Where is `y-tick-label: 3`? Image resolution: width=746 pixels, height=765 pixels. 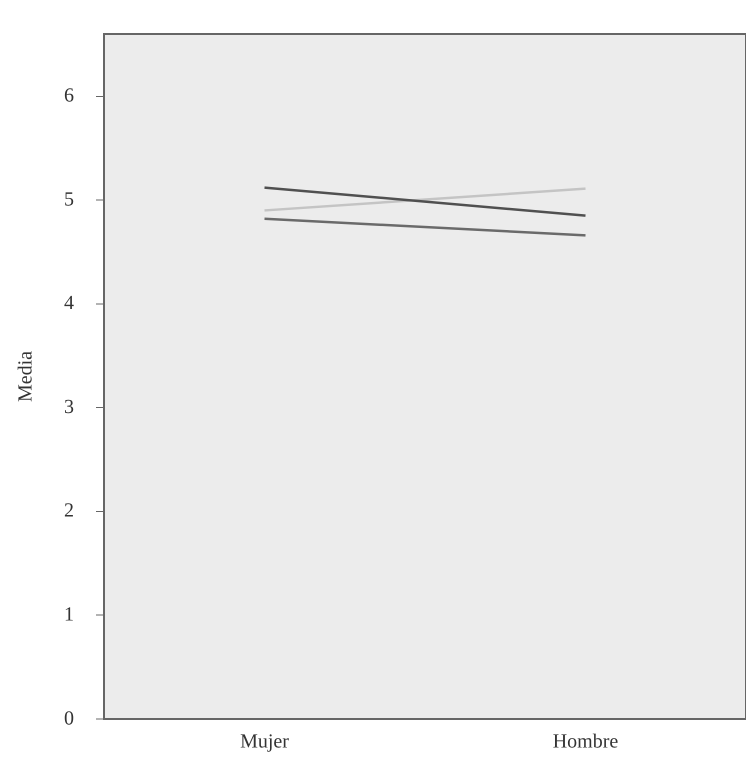 y-tick-label: 3 is located at coordinates (69, 407).